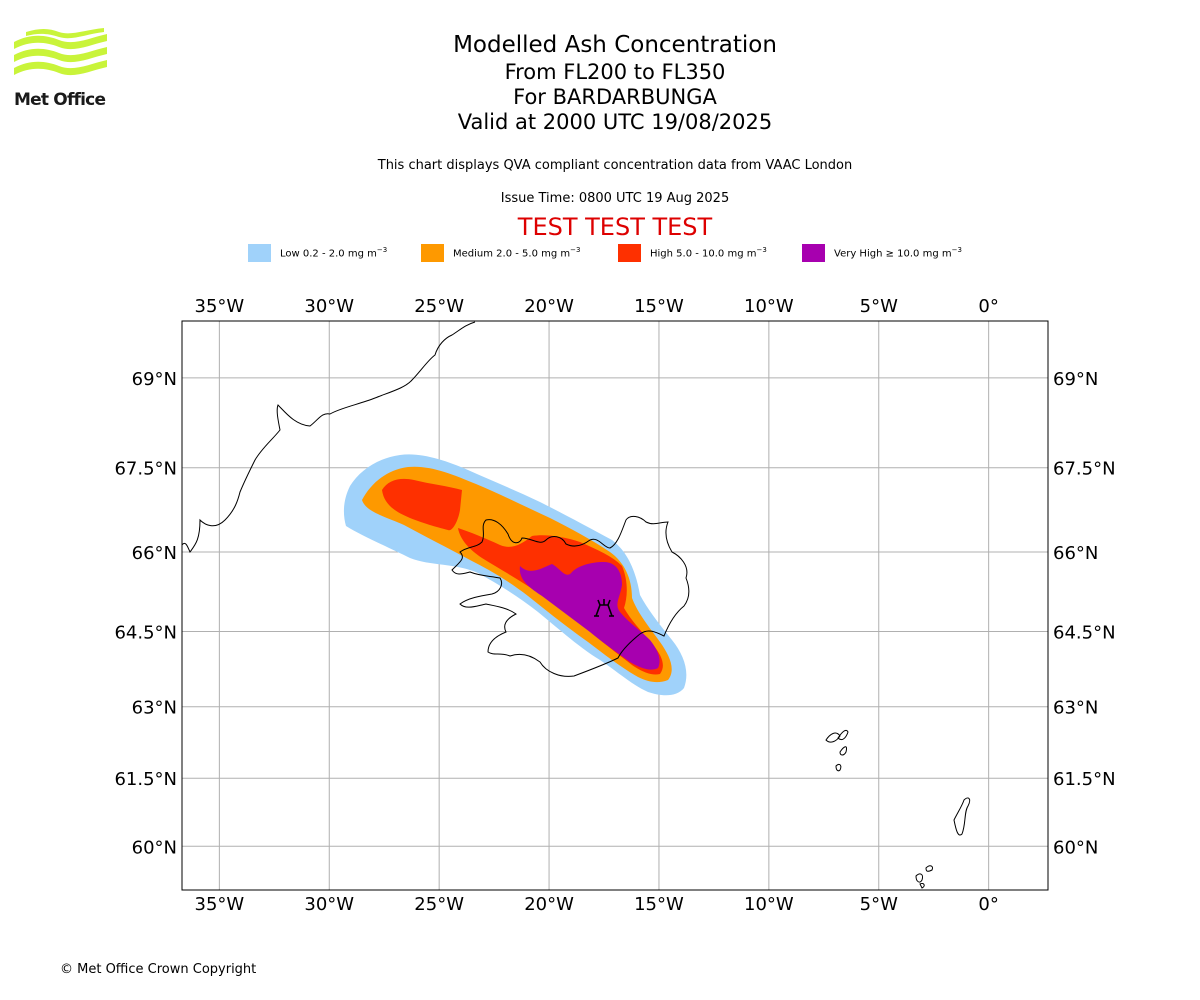 The width and height of the screenshot is (1200, 1000). I want to click on legend-exponent-high: −3, so click(761, 250).